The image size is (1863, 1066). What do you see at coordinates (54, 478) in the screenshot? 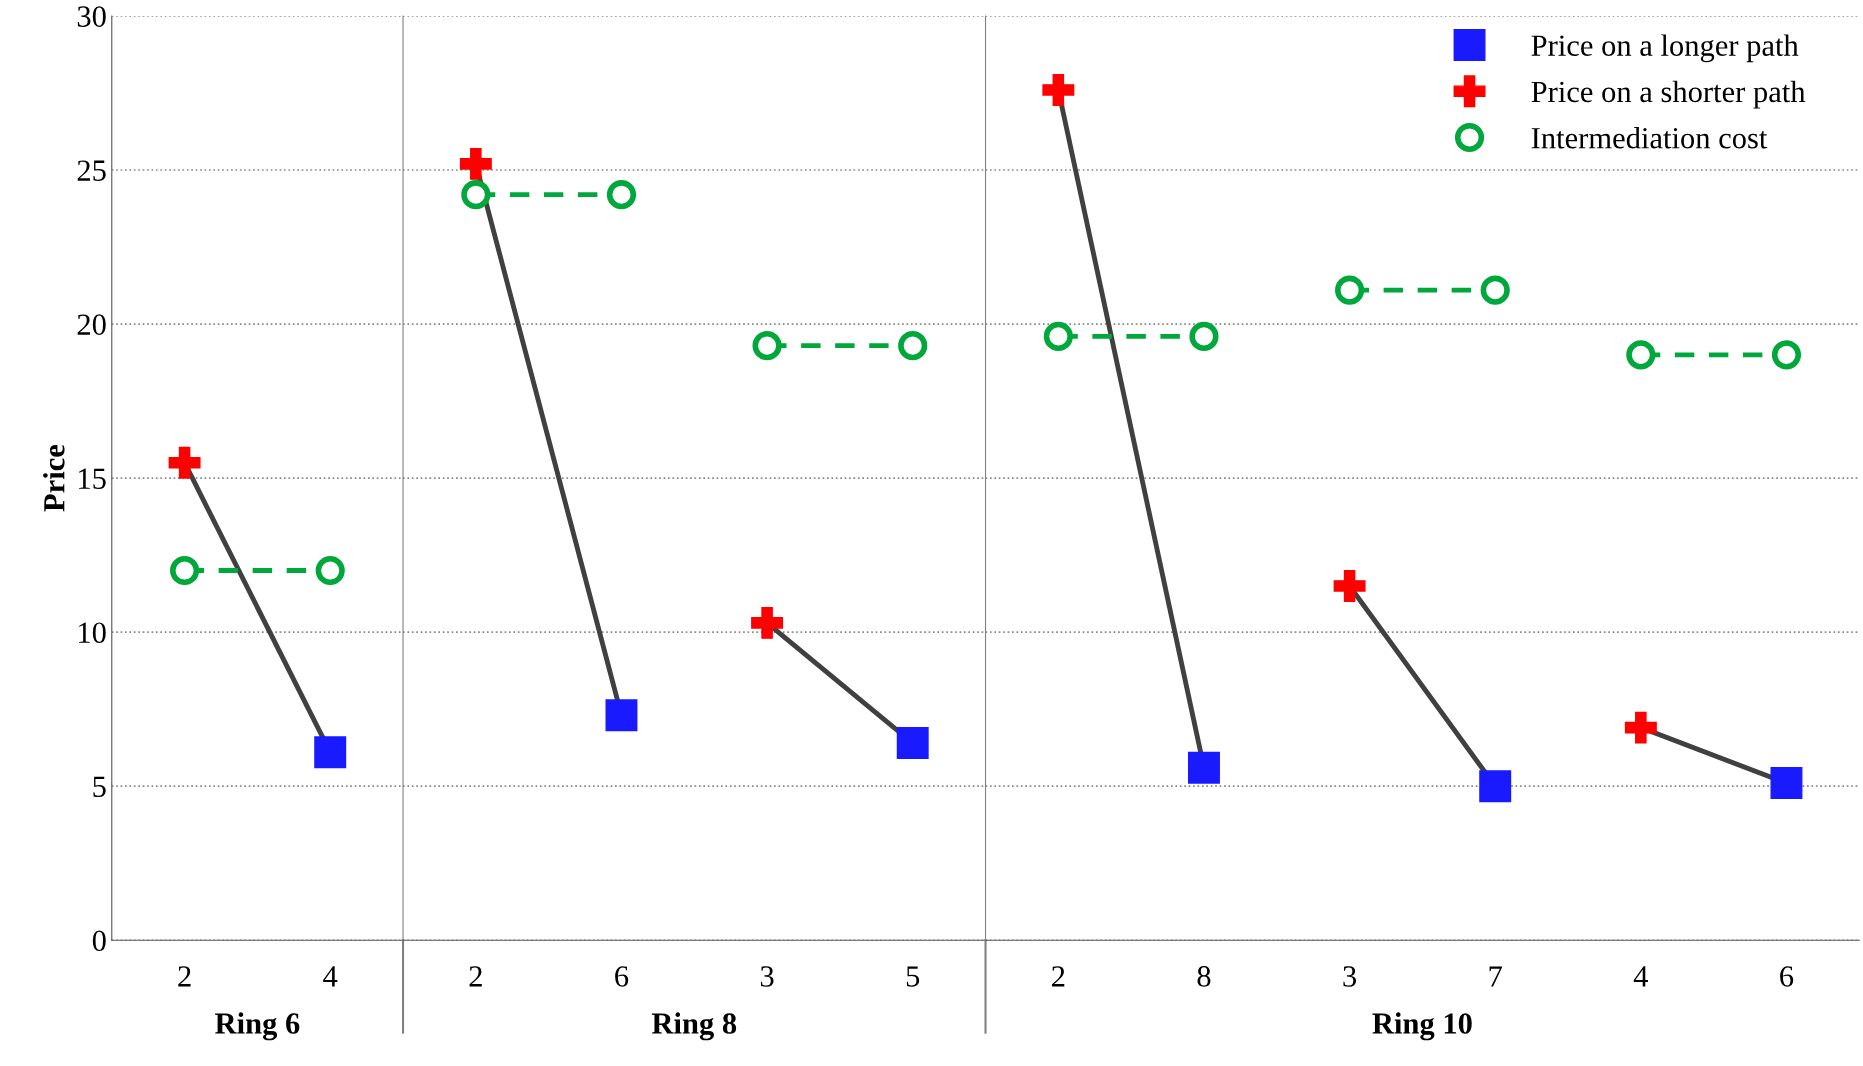
I see `y-axis-title: Price` at bounding box center [54, 478].